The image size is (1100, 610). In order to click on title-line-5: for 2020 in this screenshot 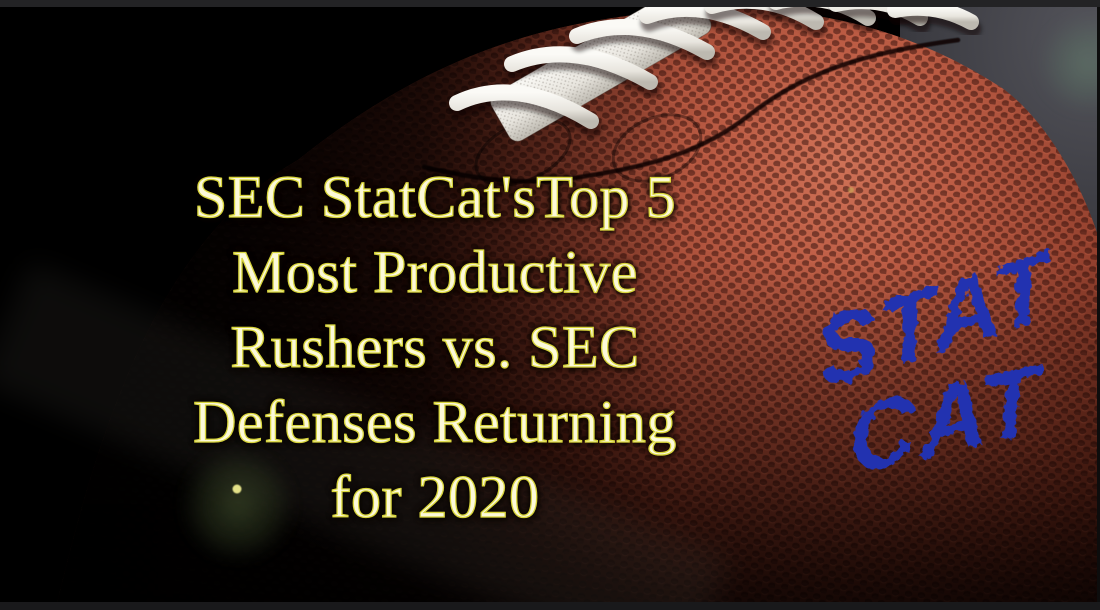, I will do `click(435, 496)`.